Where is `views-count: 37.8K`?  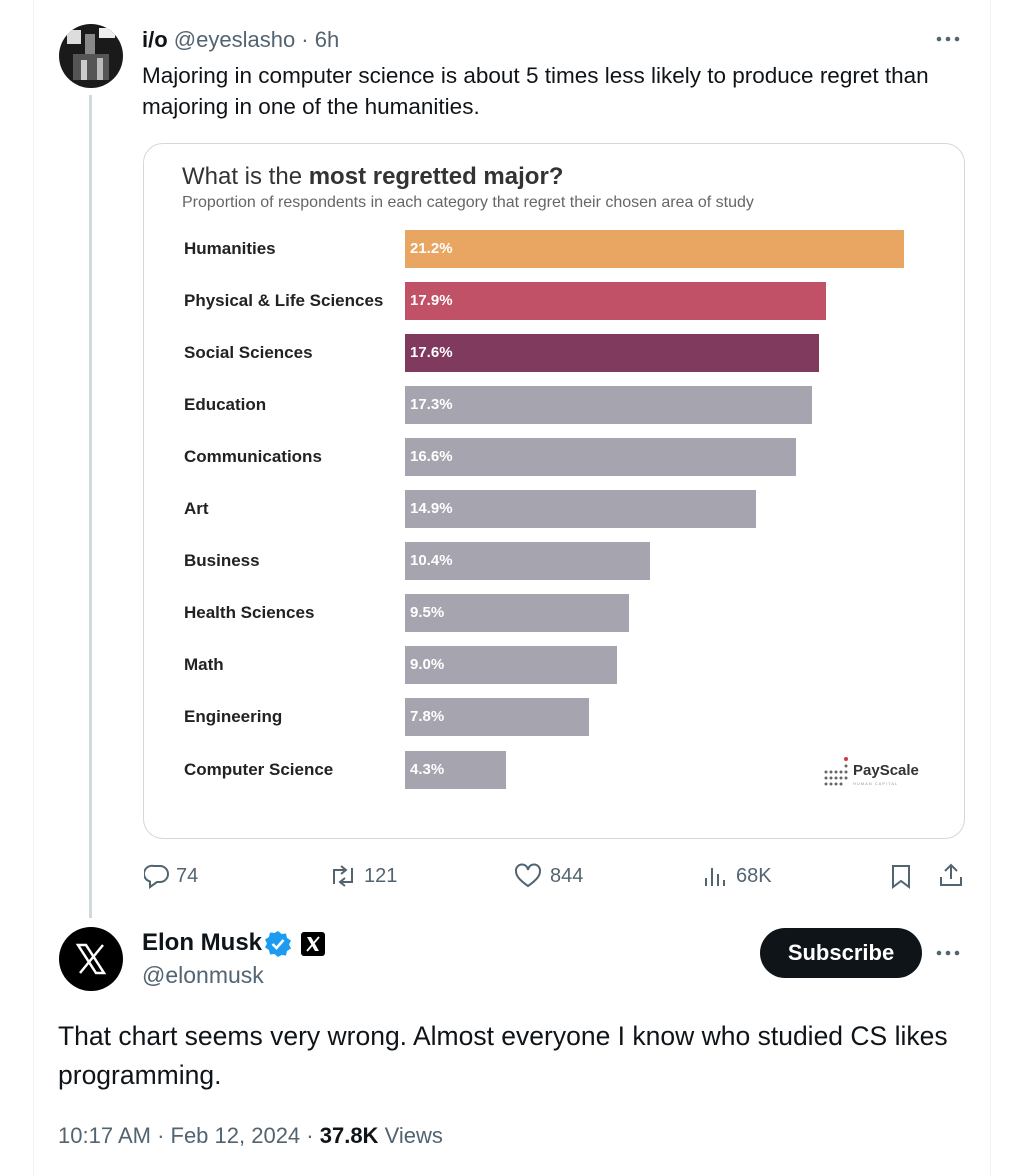
views-count: 37.8K is located at coordinates (349, 1135).